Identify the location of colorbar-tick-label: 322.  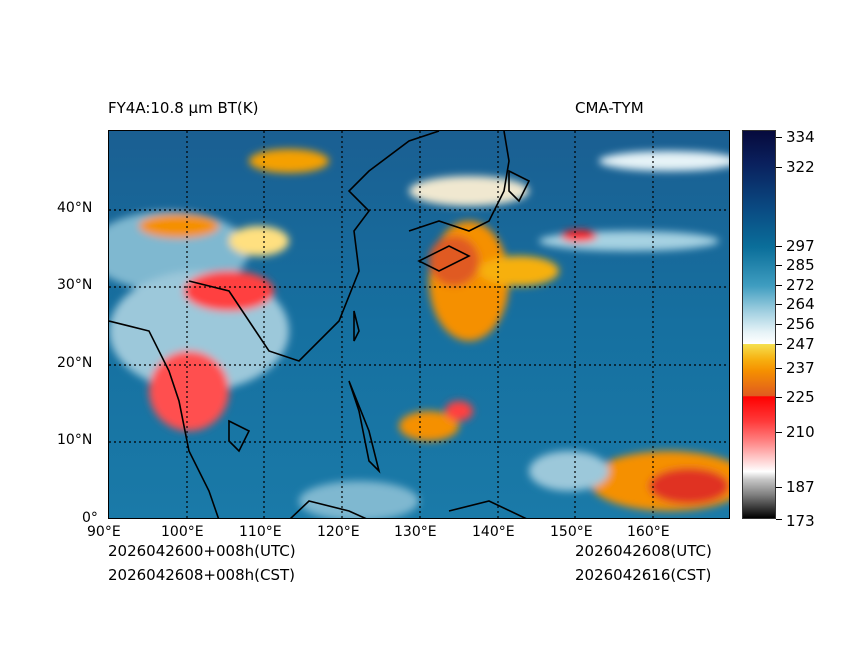
(800, 167).